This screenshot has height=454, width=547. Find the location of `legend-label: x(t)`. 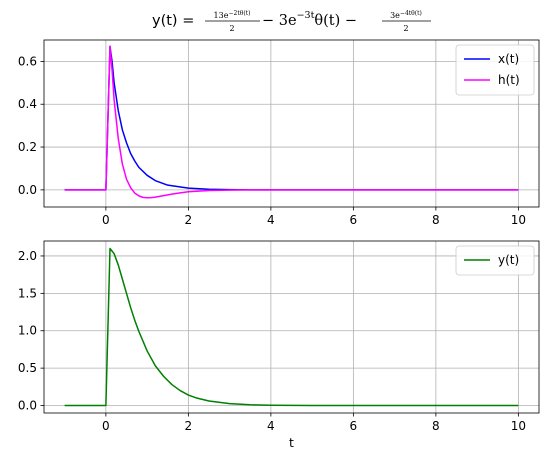

legend-label: x(t) is located at coordinates (508, 59).